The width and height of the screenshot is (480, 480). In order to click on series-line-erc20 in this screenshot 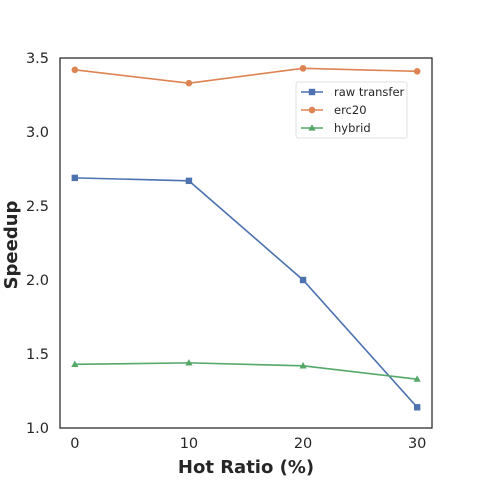, I will do `click(246, 75)`.